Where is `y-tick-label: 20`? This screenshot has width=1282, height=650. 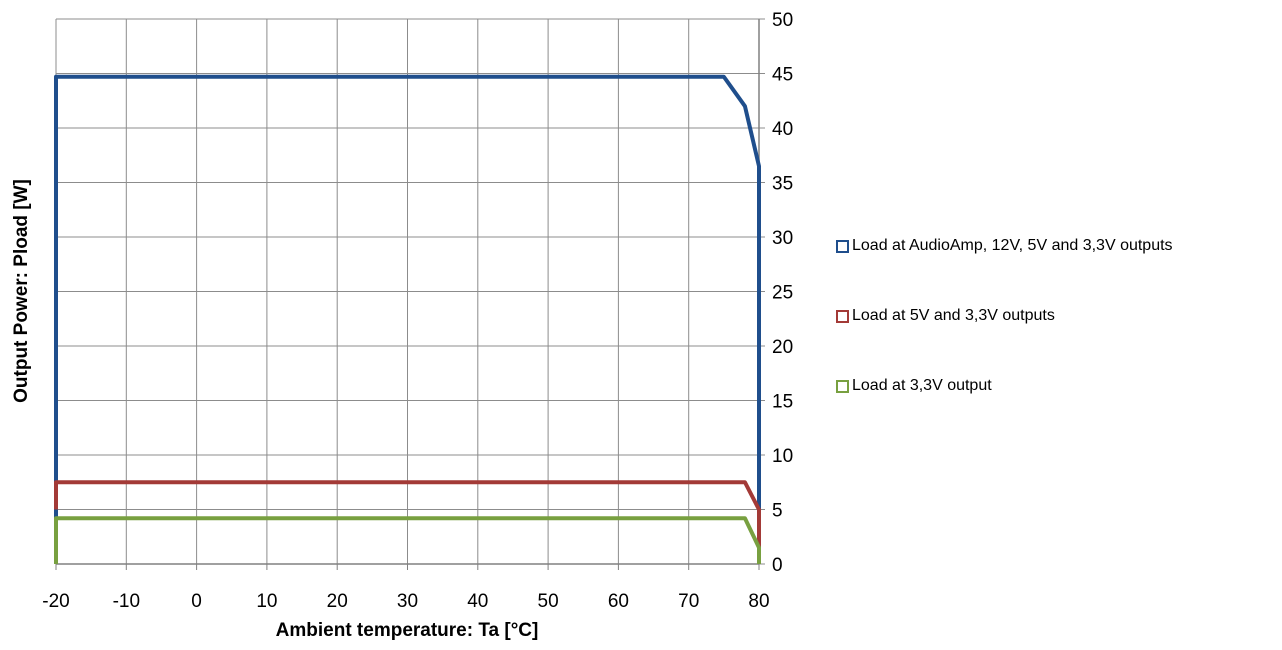
y-tick-label: 20 is located at coordinates (782, 347).